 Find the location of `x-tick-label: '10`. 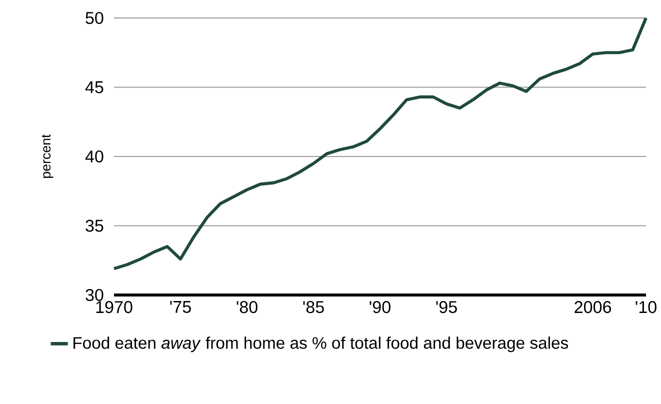

x-tick-label: '10 is located at coordinates (646, 307).